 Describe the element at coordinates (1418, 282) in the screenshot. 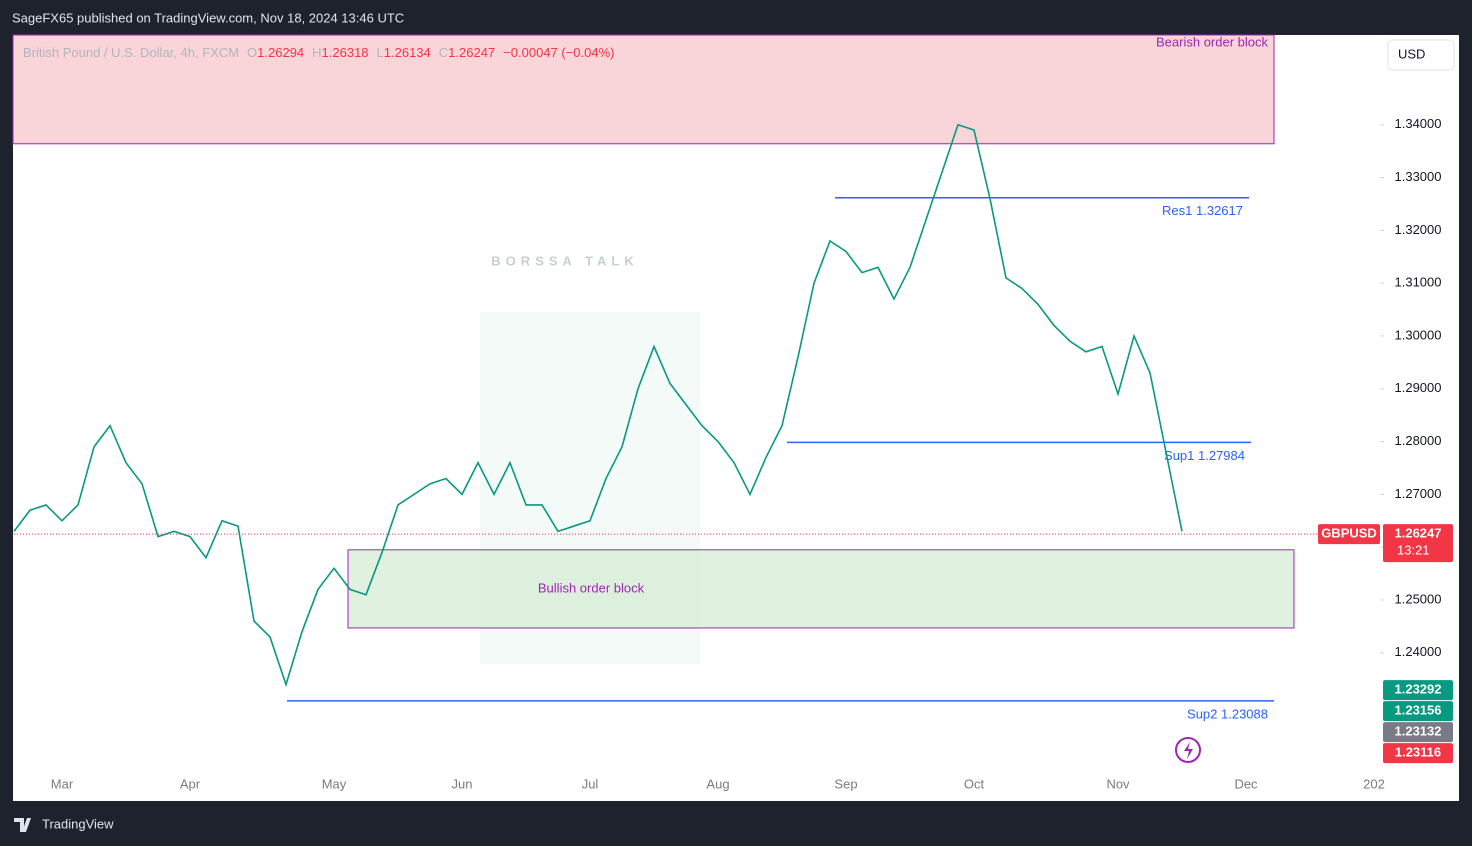

I see `y-tick-label: 1.31000` at that location.